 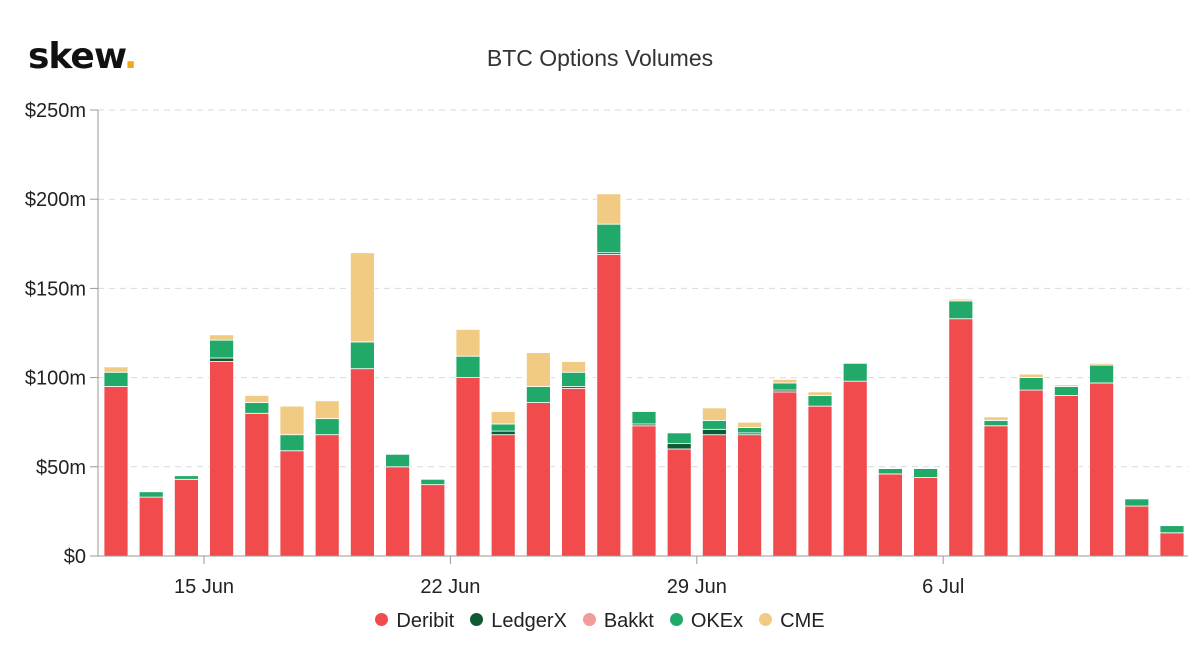 I want to click on legend-label: Bakkt, so click(x=628, y=621).